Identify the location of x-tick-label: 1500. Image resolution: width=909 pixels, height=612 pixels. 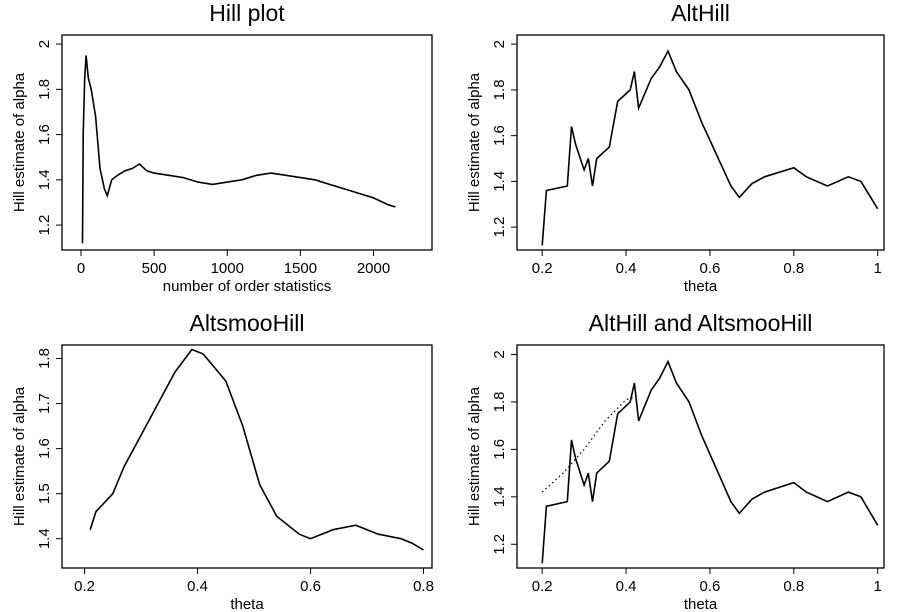
(300, 268).